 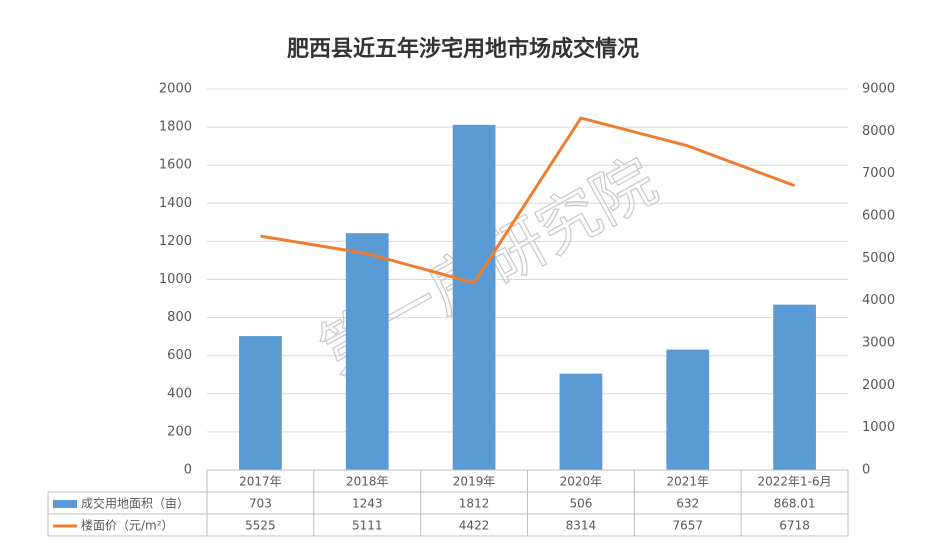 What do you see at coordinates (878, 216) in the screenshot?
I see `y2-tick-label: 6000` at bounding box center [878, 216].